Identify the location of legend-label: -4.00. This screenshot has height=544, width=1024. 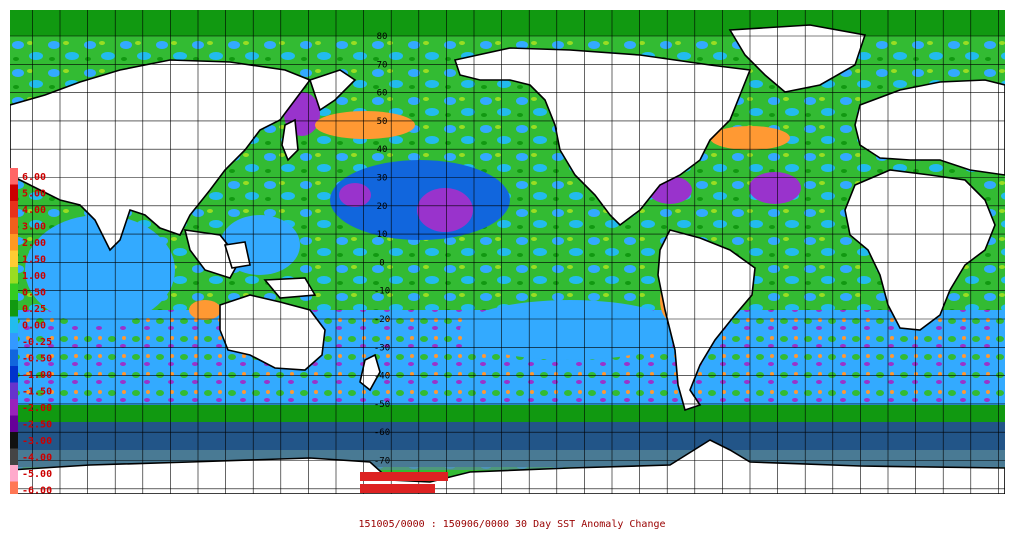
(37, 458).